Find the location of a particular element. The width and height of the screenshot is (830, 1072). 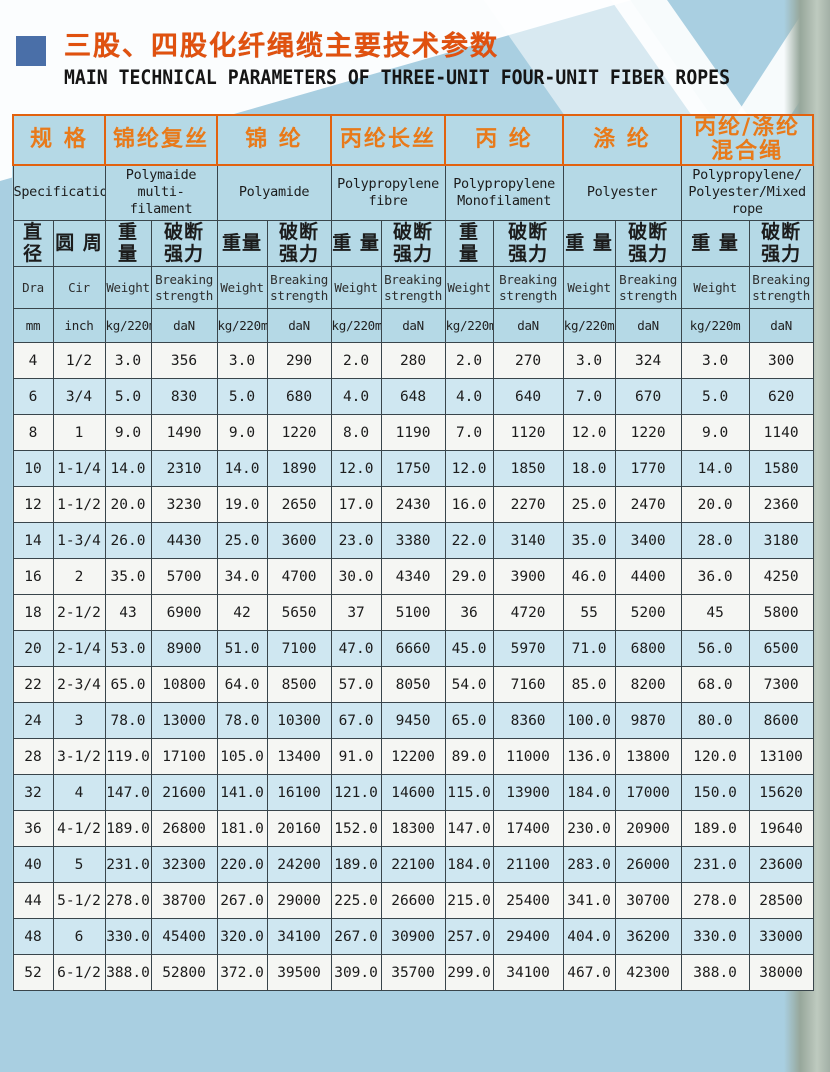

breaking-strength-cell: 1580 is located at coordinates (781, 468).